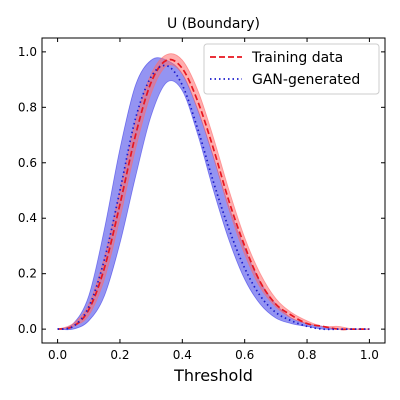 The image size is (400, 400). What do you see at coordinates (306, 355) in the screenshot?
I see `x-tick-label: 0.8` at bounding box center [306, 355].